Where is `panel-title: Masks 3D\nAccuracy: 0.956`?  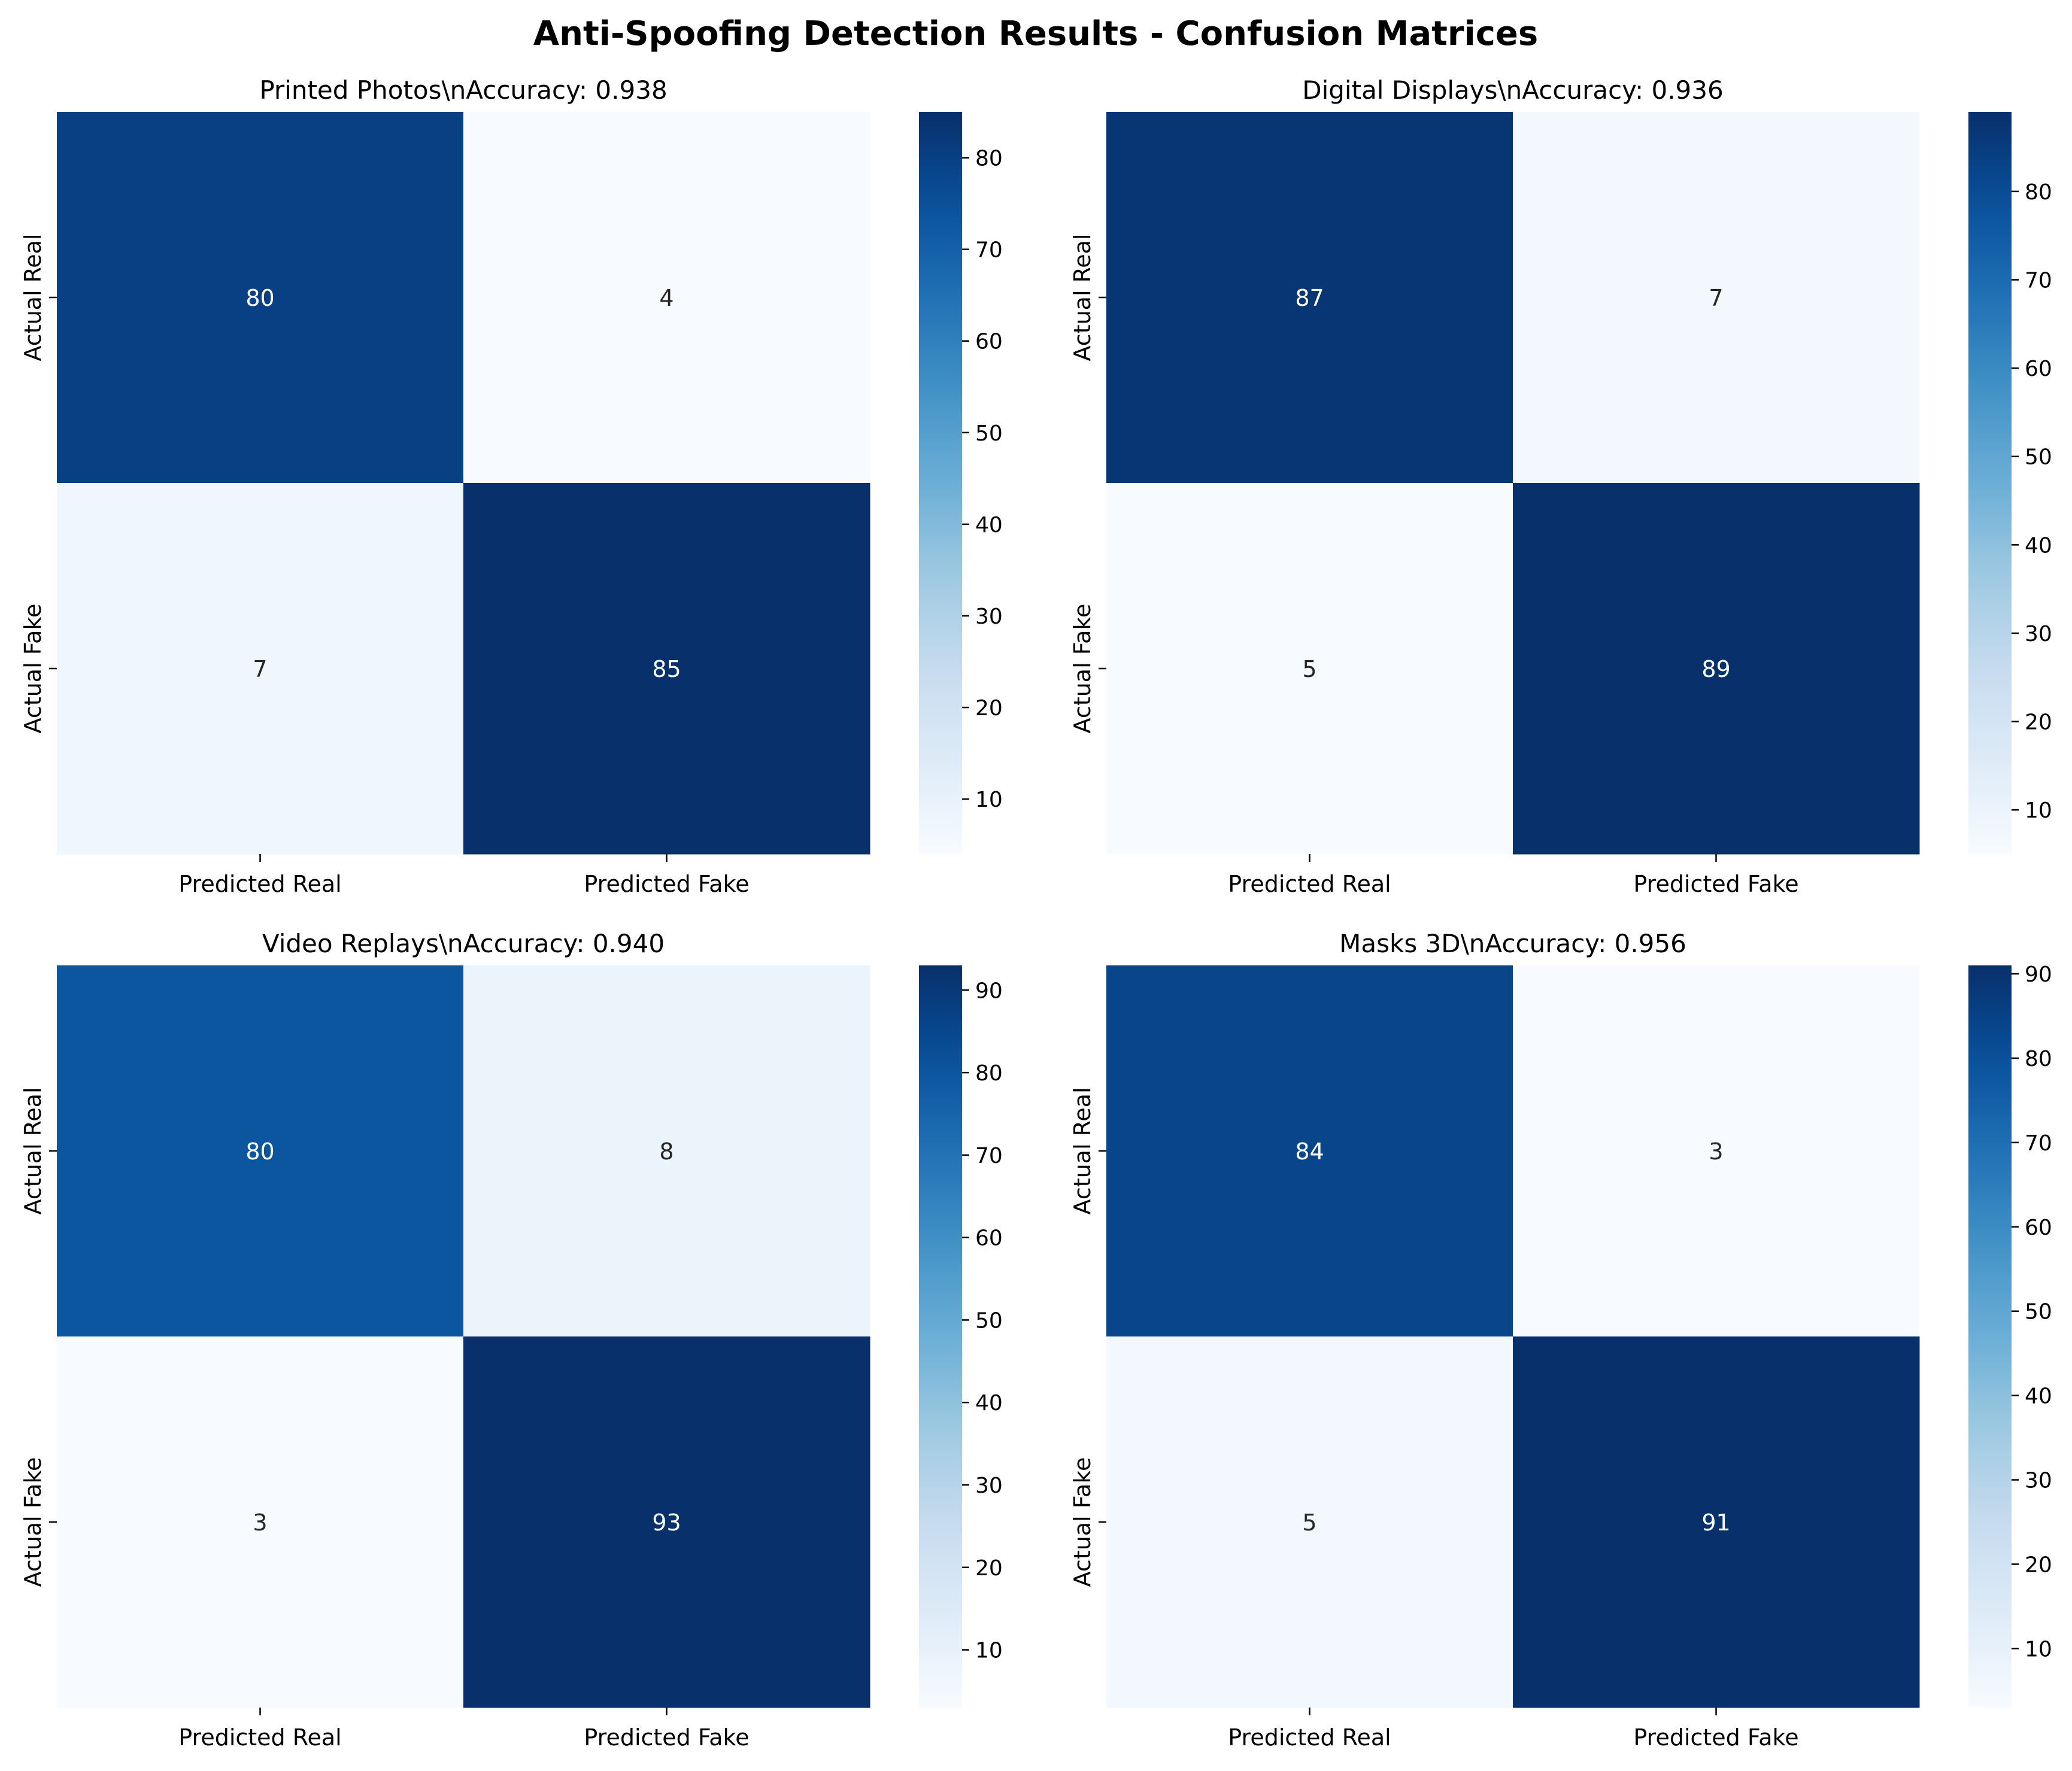
panel-title: Masks 3D\nAccuracy: 0.956 is located at coordinates (1513, 943).